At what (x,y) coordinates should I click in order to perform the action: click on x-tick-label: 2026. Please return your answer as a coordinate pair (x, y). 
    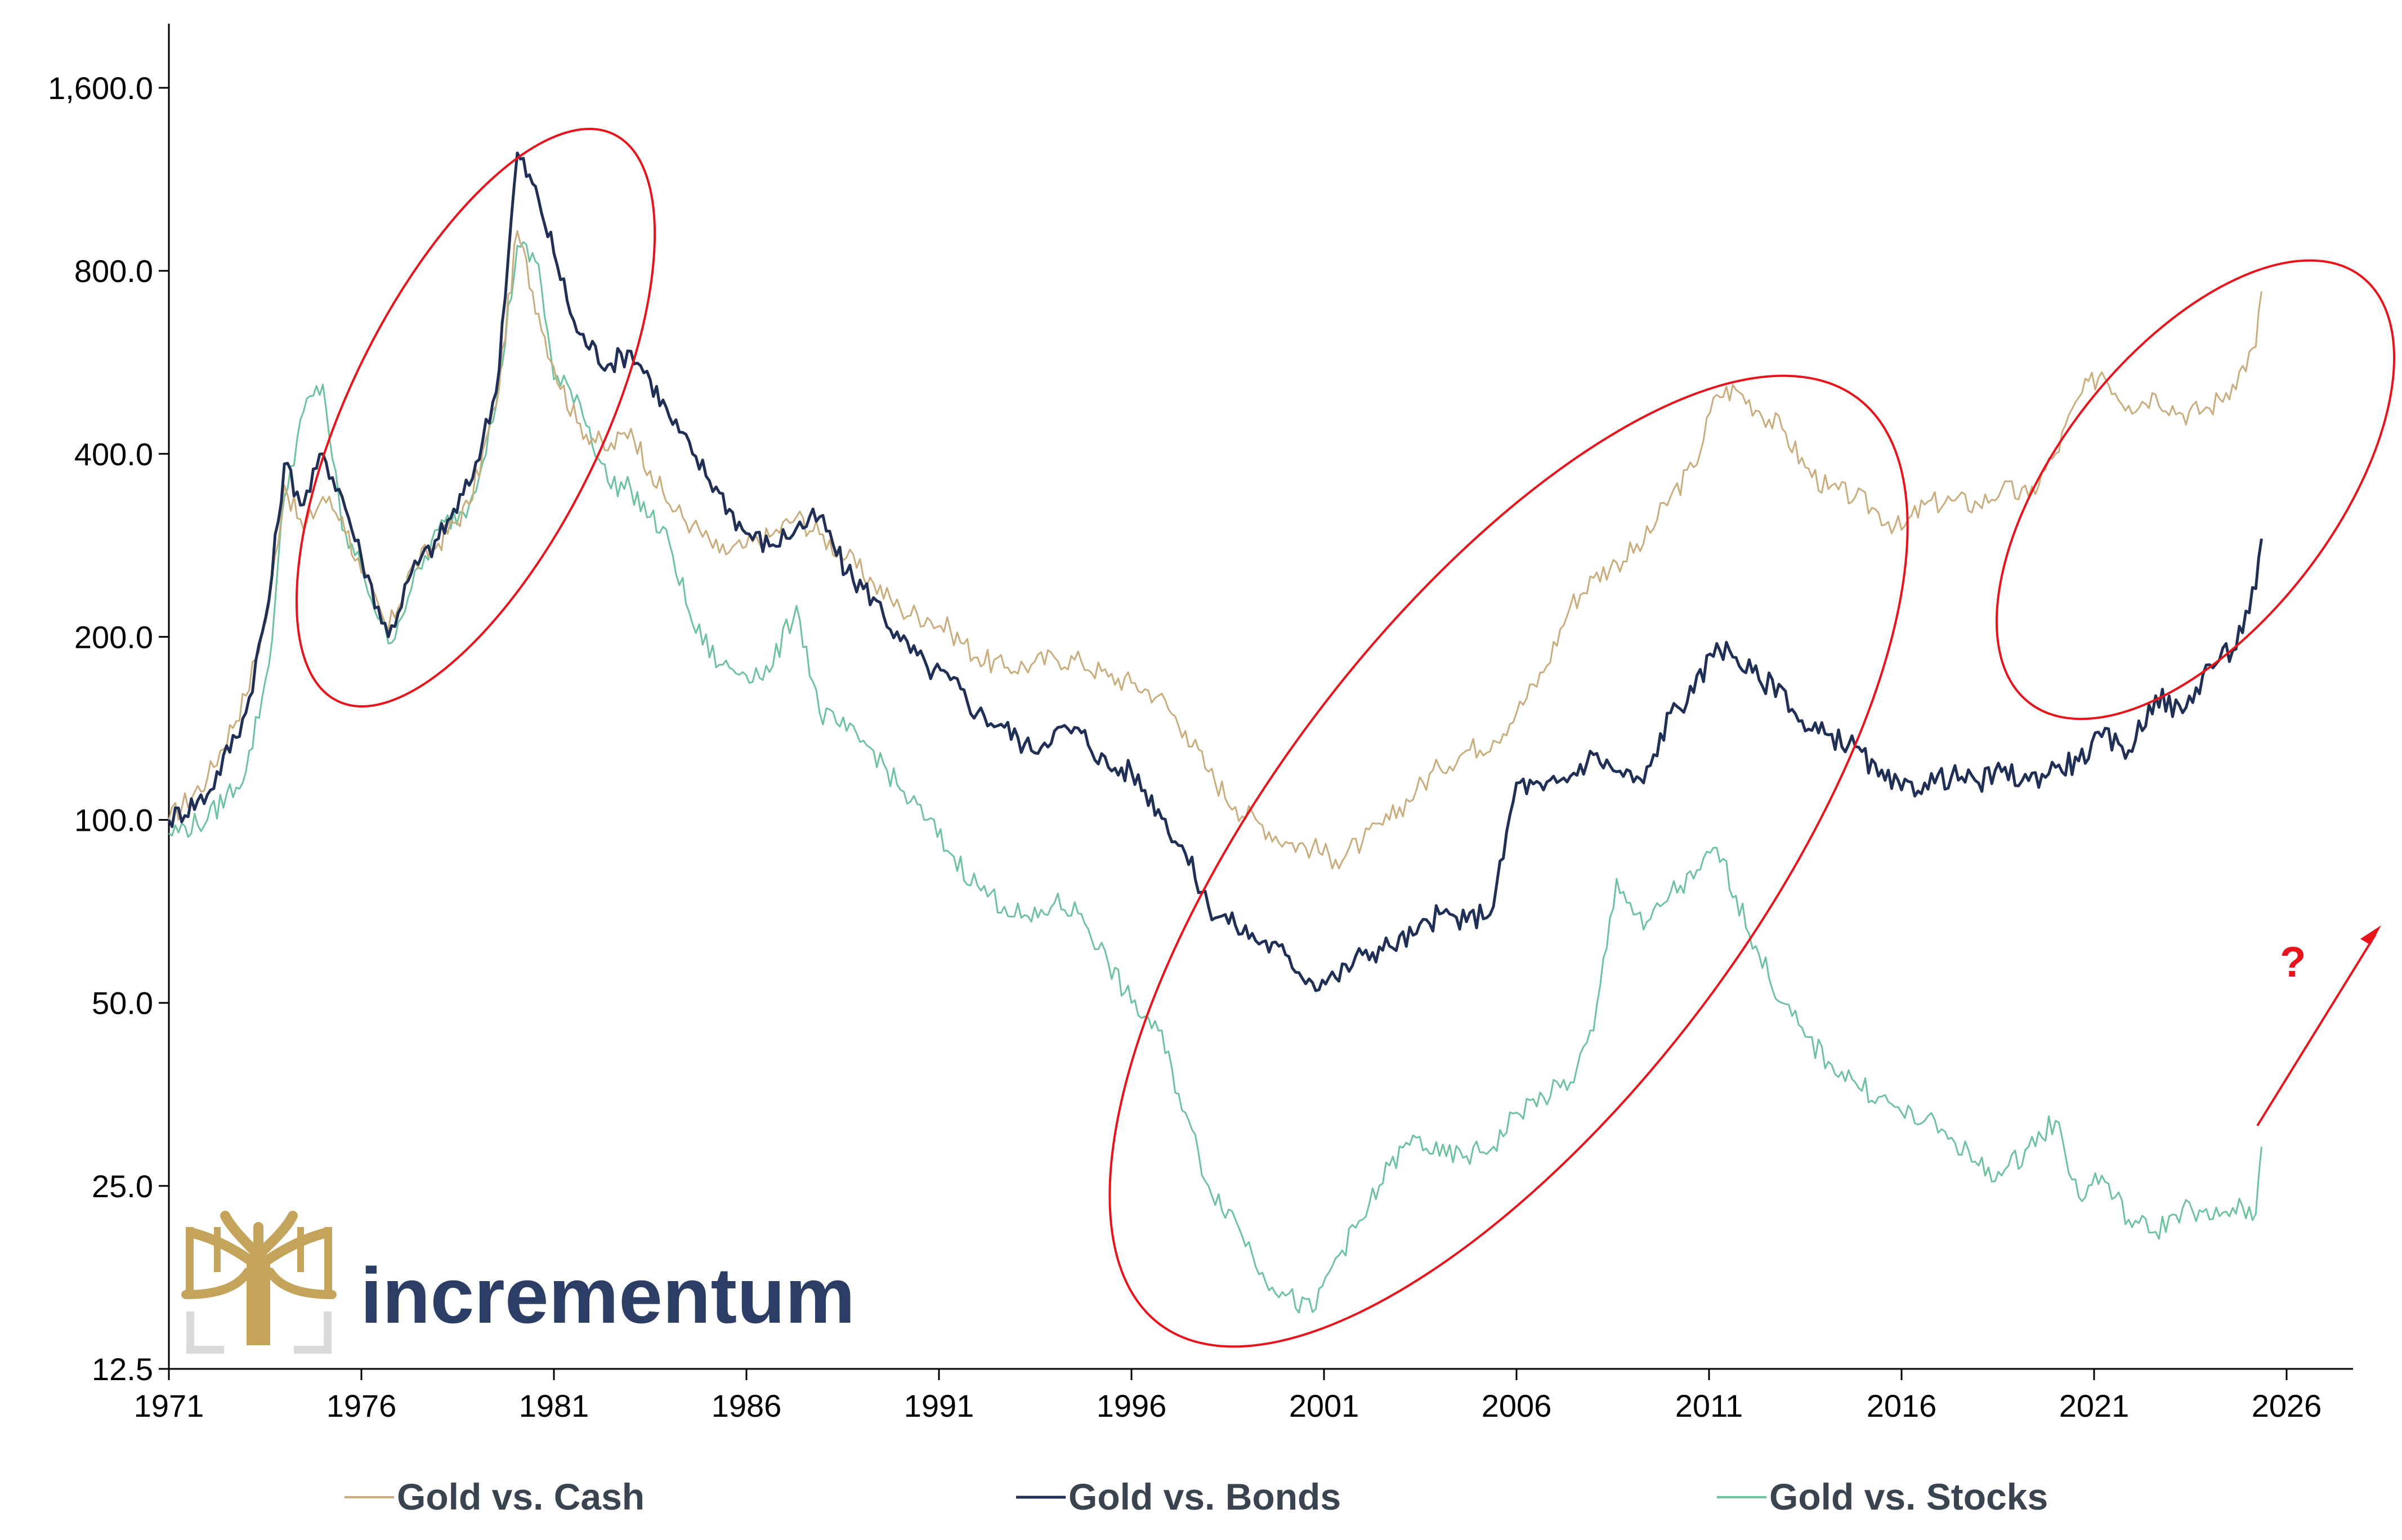
    Looking at the image, I should click on (2287, 1405).